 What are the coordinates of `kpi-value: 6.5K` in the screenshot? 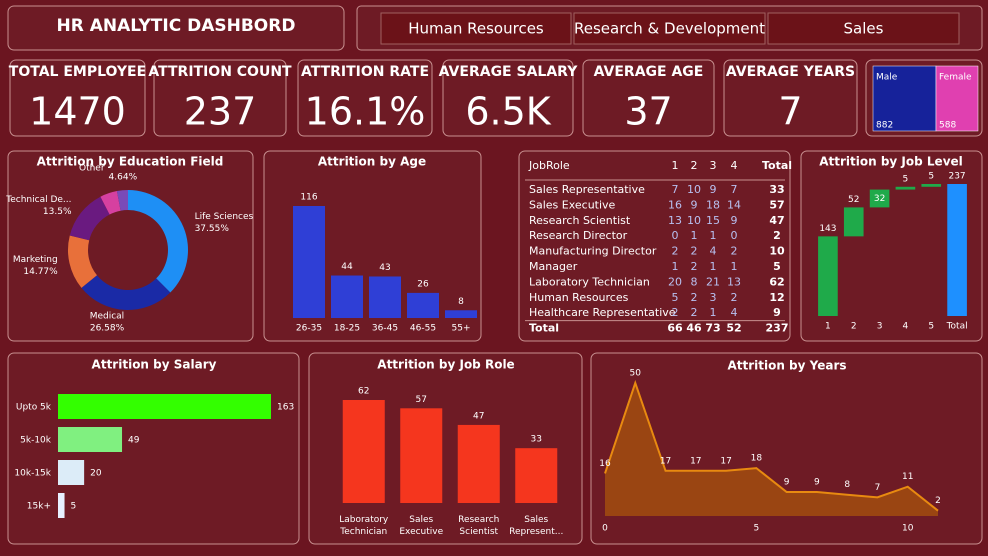 It's located at (508, 112).